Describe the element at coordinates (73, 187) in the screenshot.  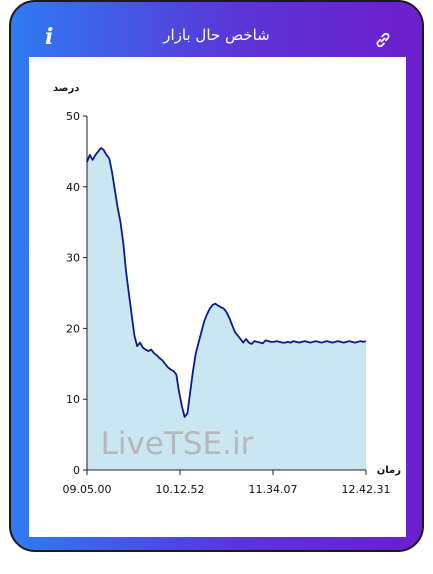
I see `y-tick-label: 40` at that location.